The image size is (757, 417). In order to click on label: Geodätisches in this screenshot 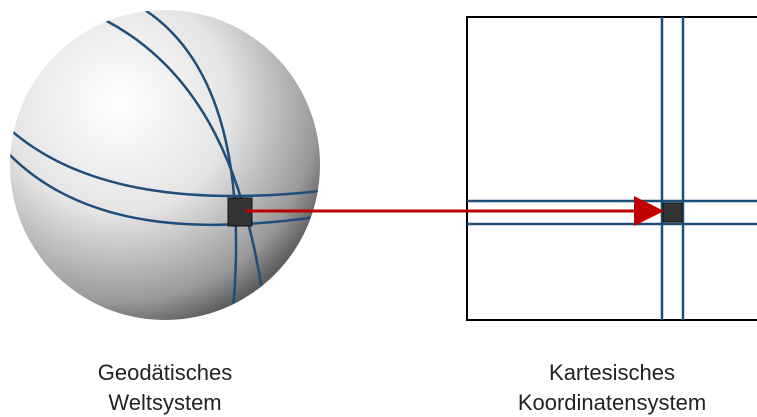, I will do `click(165, 372)`.